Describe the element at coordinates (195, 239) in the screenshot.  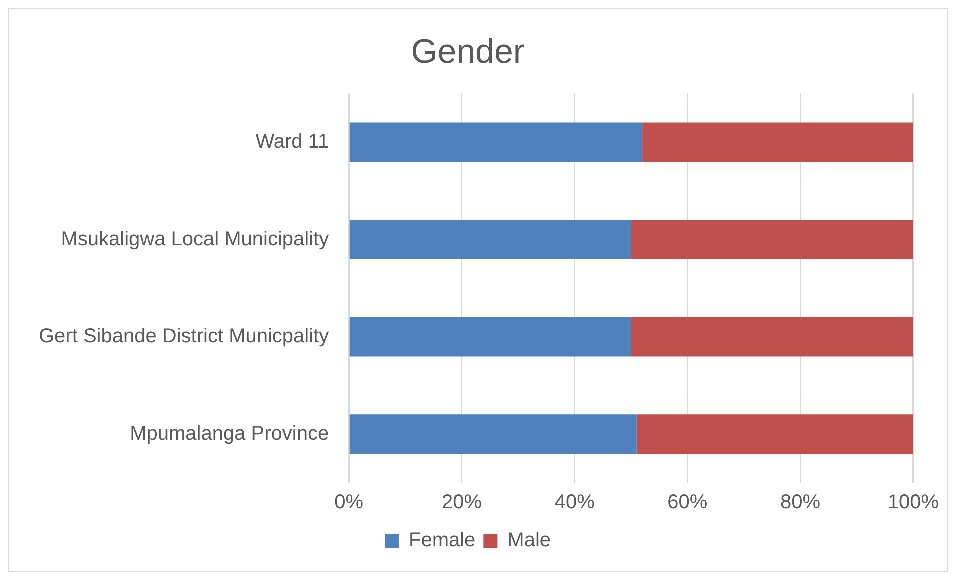
I see `y-tick-label: Msukaligwa Local Municipality` at that location.